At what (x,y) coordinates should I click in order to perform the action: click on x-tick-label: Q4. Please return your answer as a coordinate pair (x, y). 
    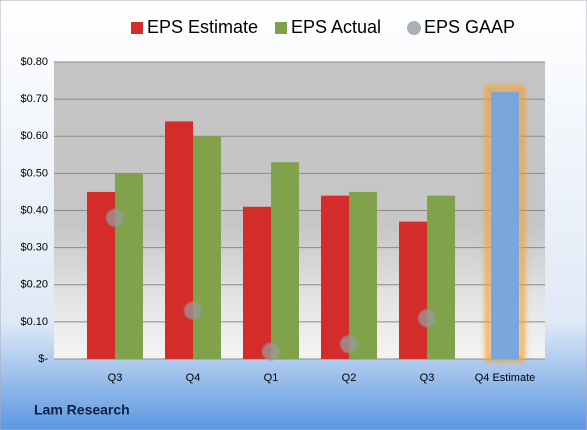
    Looking at the image, I should click on (193, 378).